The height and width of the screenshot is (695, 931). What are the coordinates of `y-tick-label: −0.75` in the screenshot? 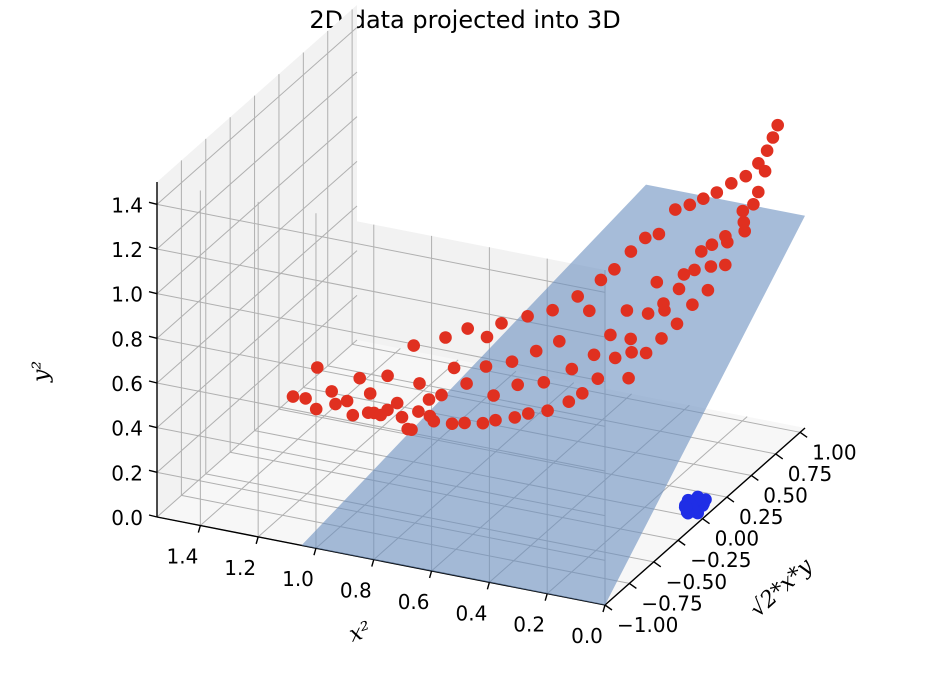 It's located at (671, 603).